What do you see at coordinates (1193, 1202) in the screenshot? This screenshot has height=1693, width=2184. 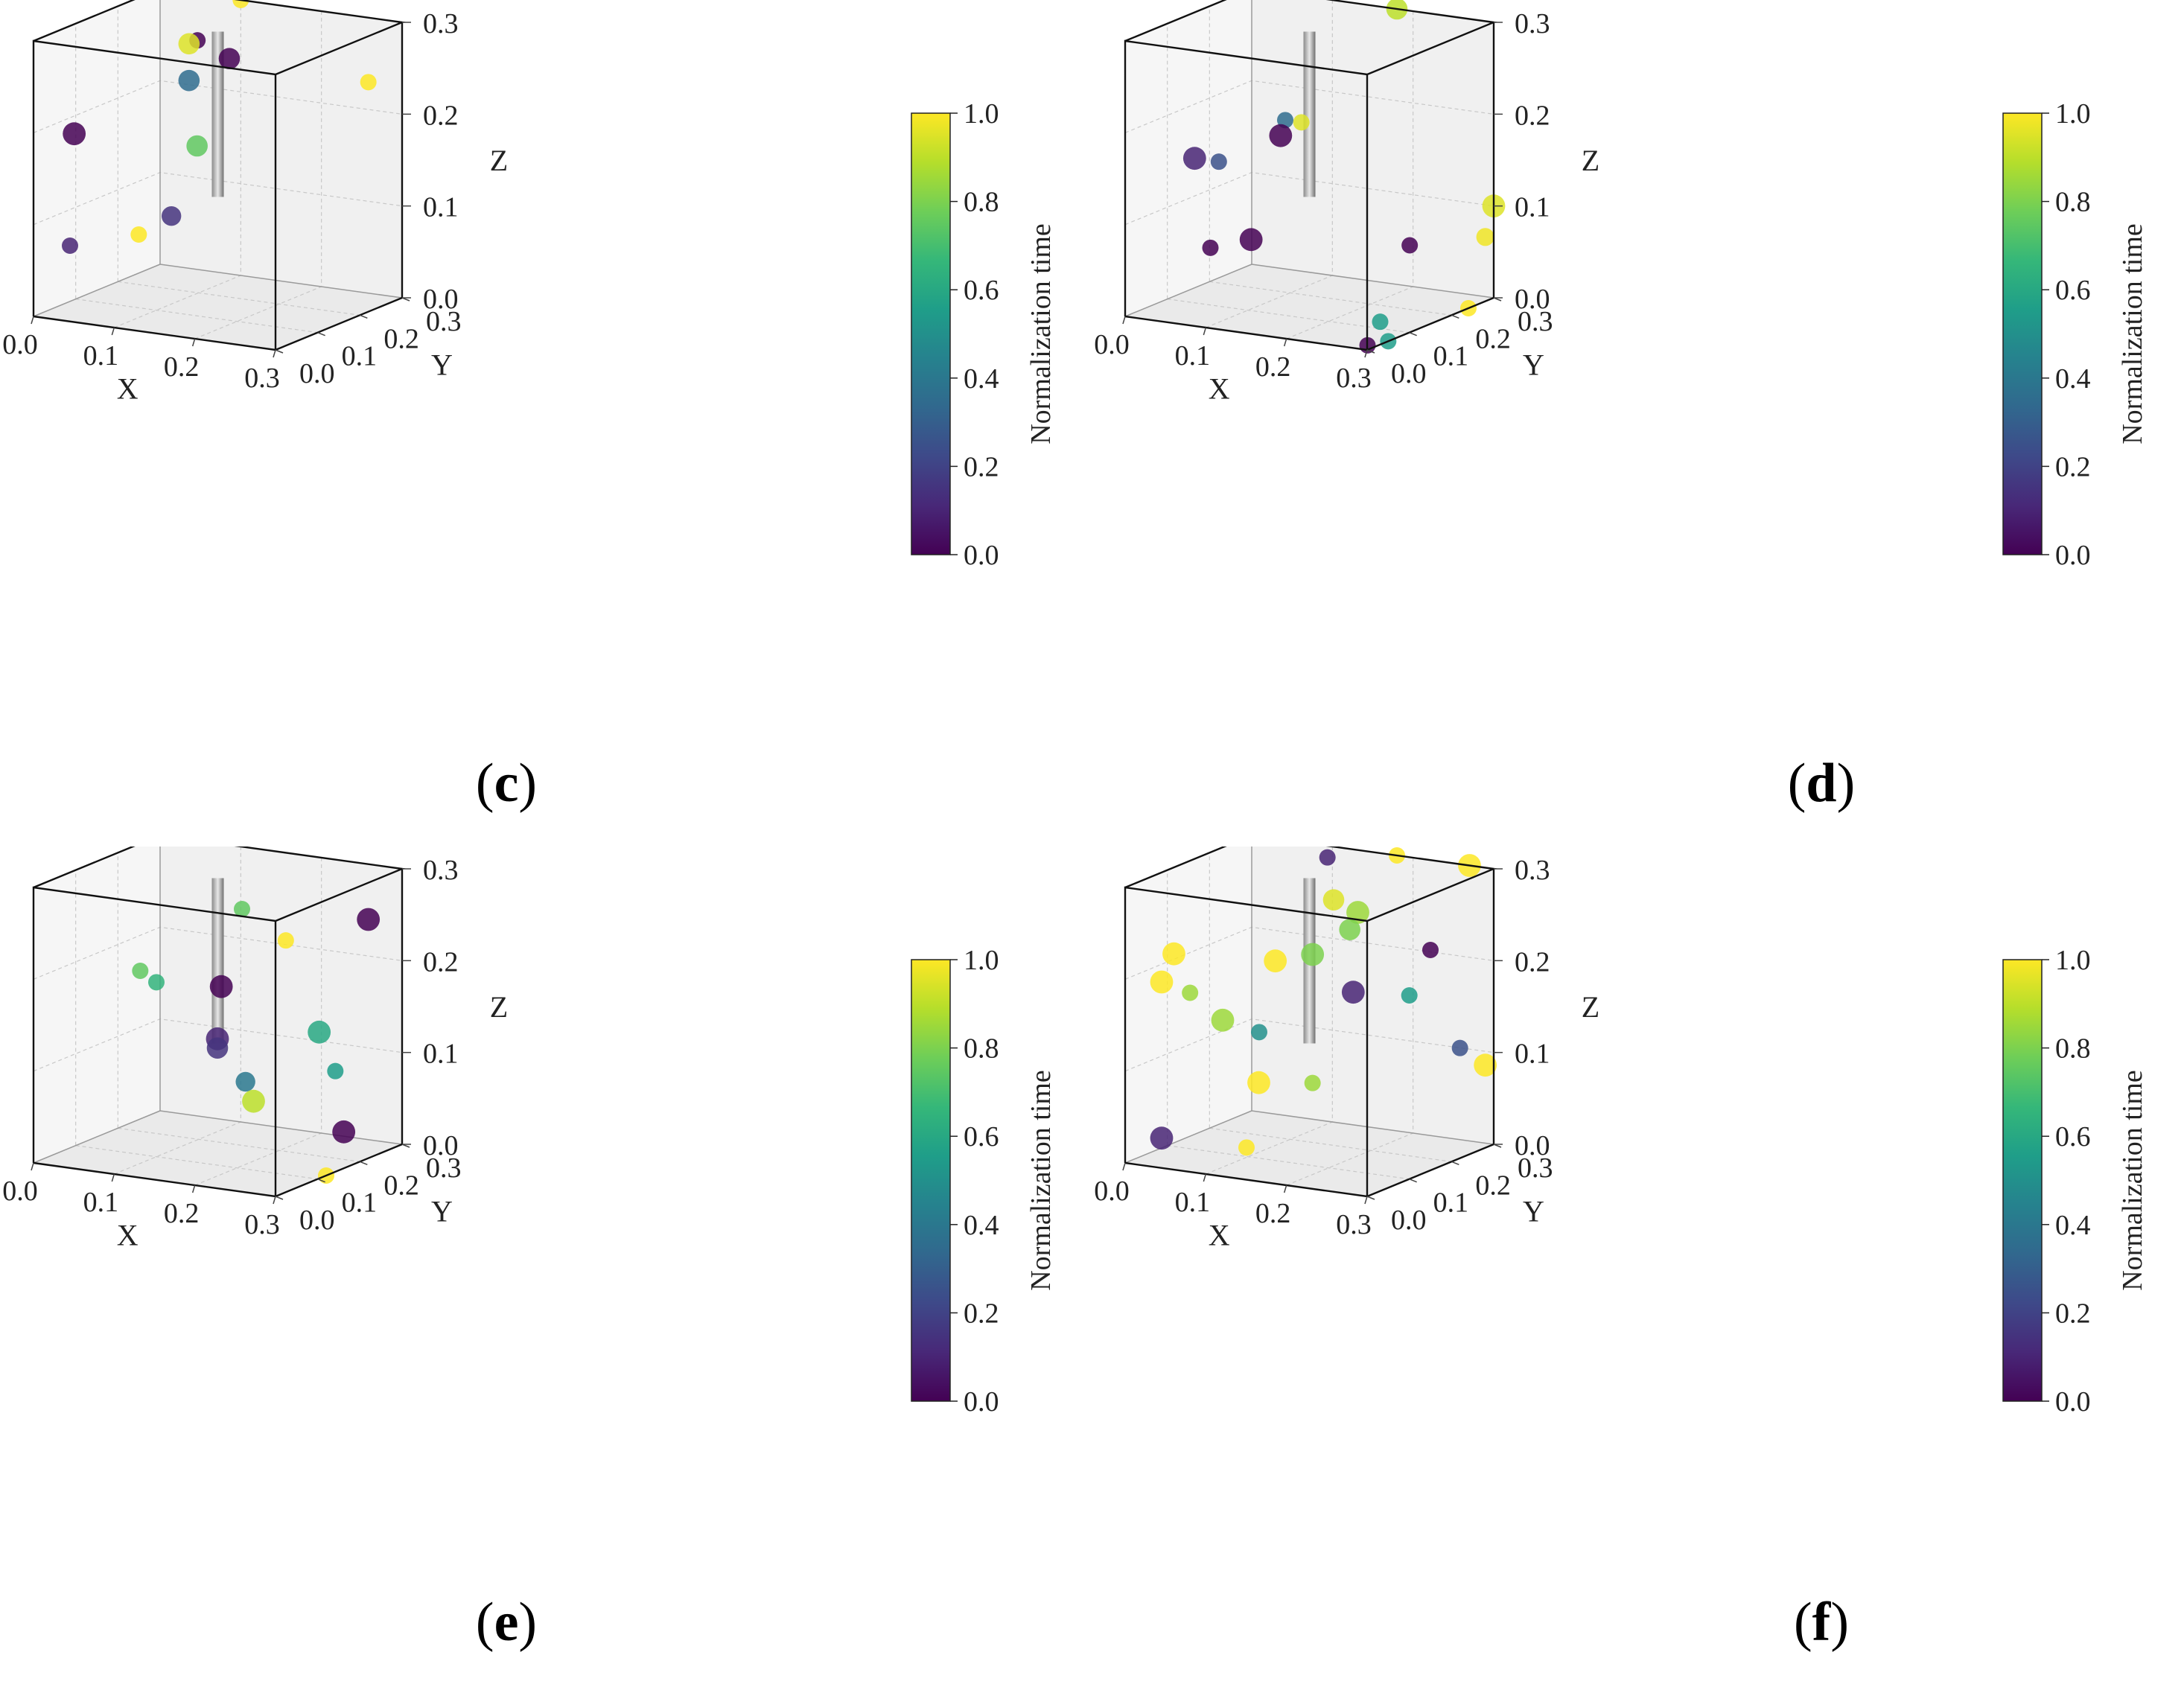 I see `x-tick-label: 0.1` at bounding box center [1193, 1202].